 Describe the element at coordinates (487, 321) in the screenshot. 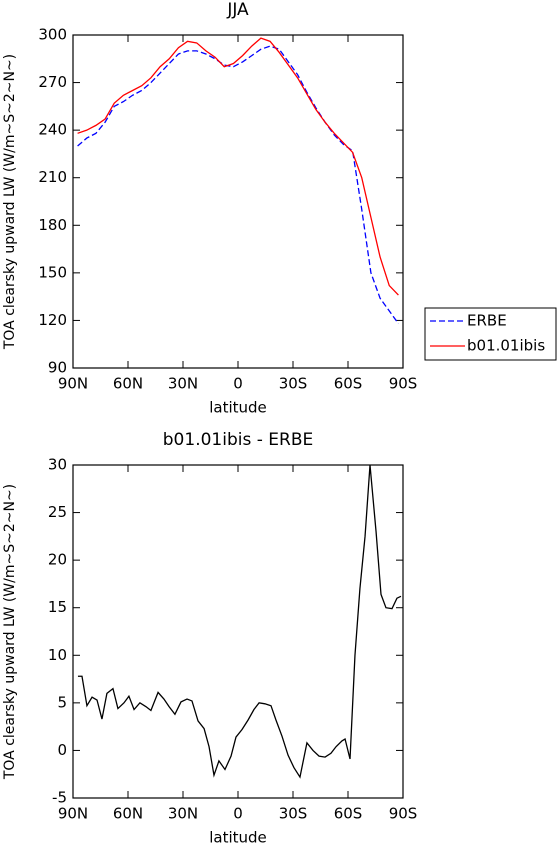

I see `legend-label: ERBE` at that location.